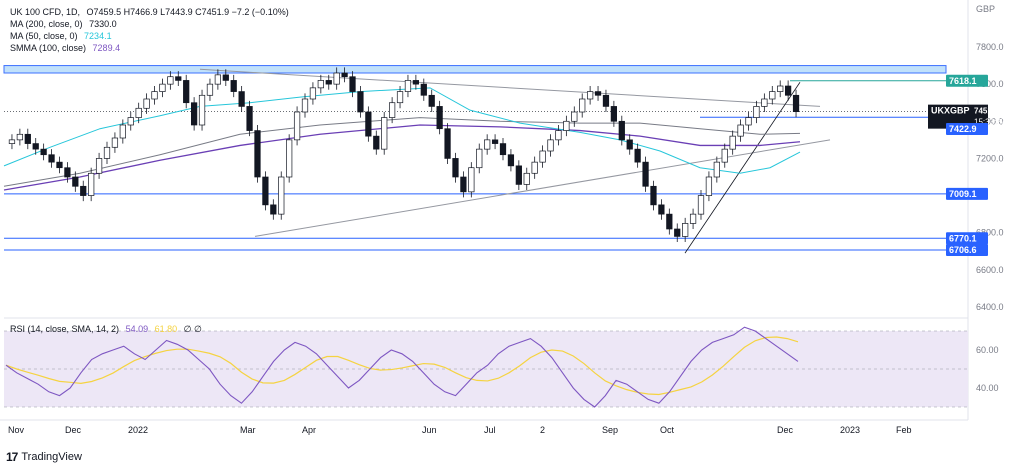 The width and height of the screenshot is (1024, 471). I want to click on time-axis-label: Feb, so click(904, 430).